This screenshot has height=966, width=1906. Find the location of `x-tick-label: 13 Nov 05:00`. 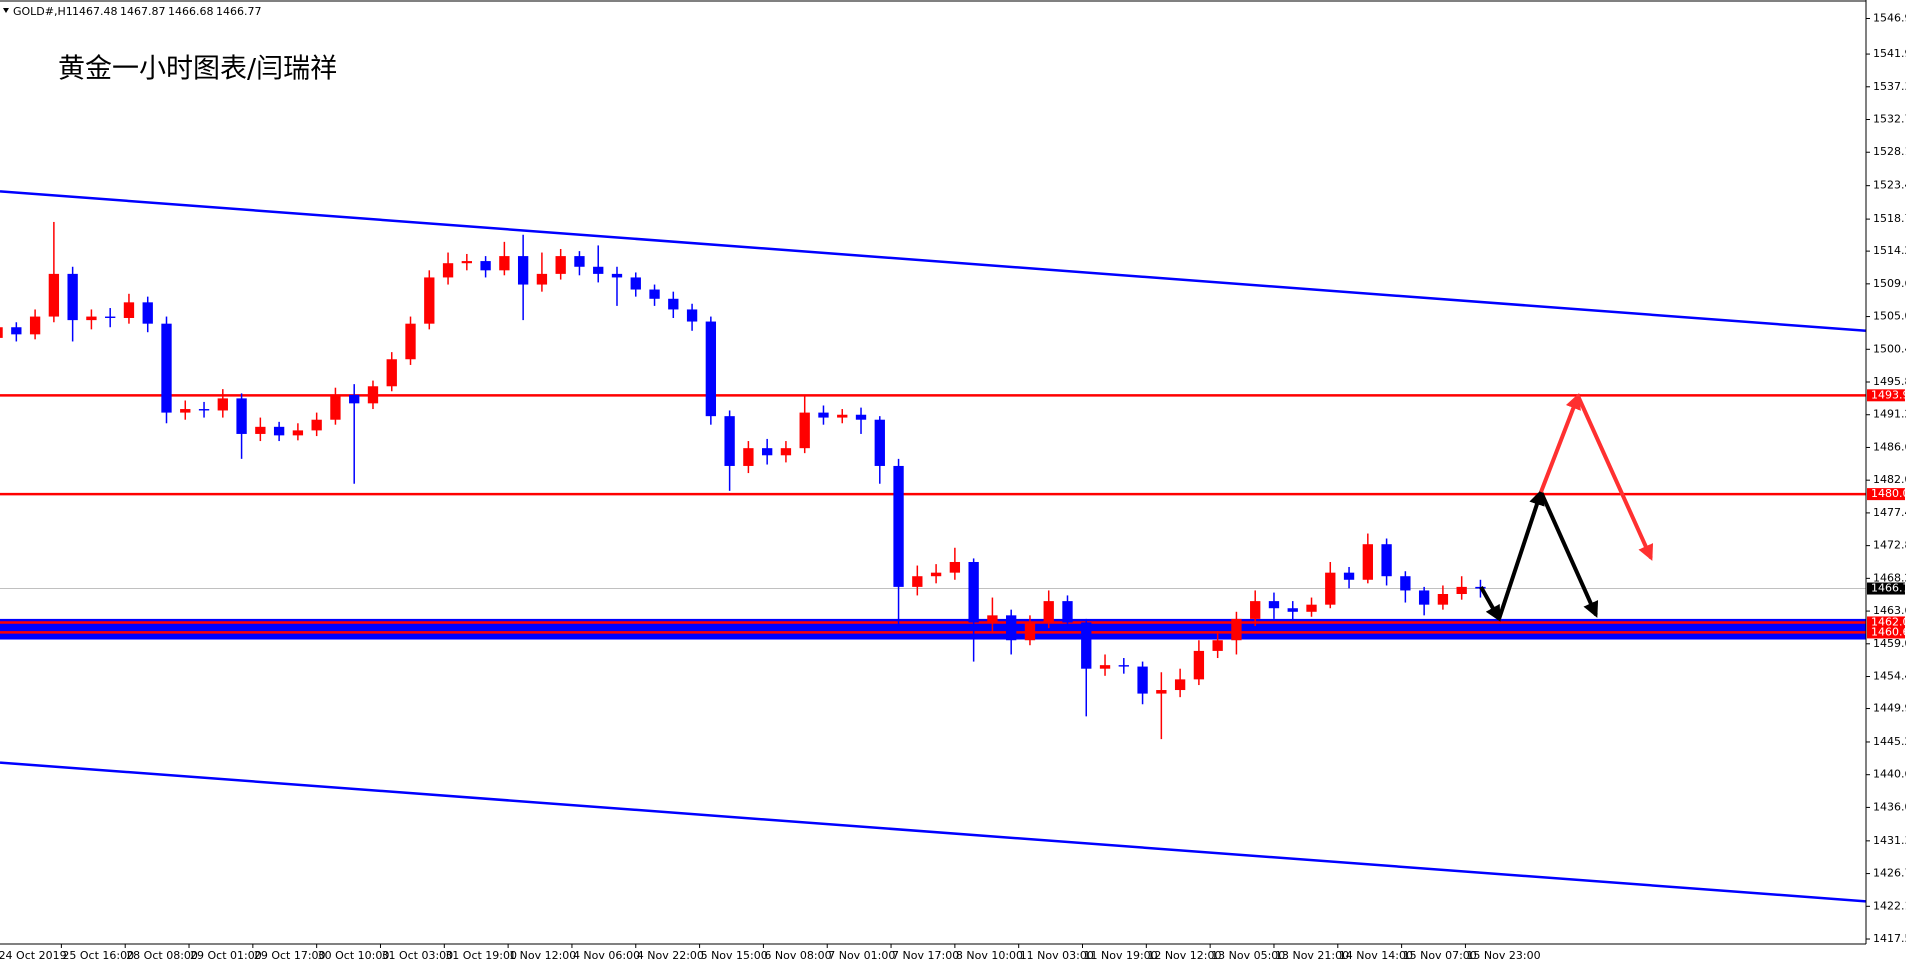

x-tick-label: 13 Nov 05:00 is located at coordinates (1248, 955).